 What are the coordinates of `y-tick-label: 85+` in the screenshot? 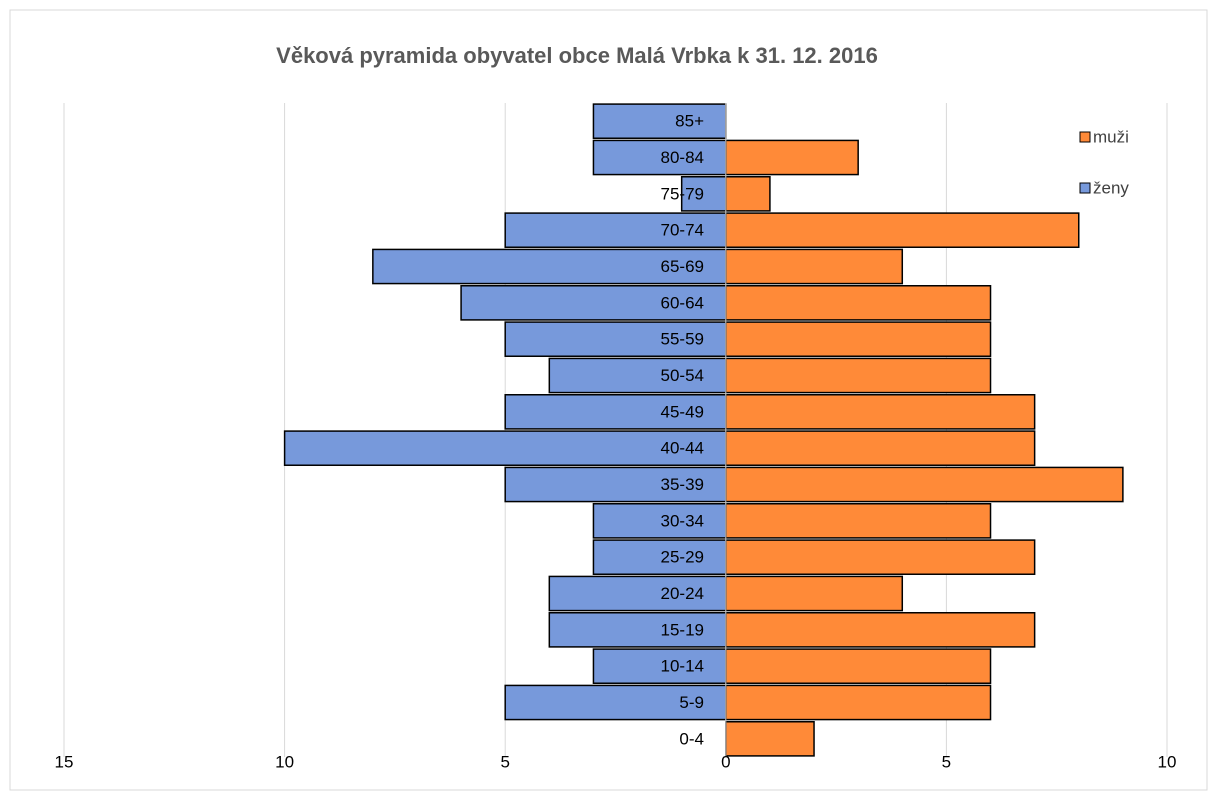 It's located at (689, 121).